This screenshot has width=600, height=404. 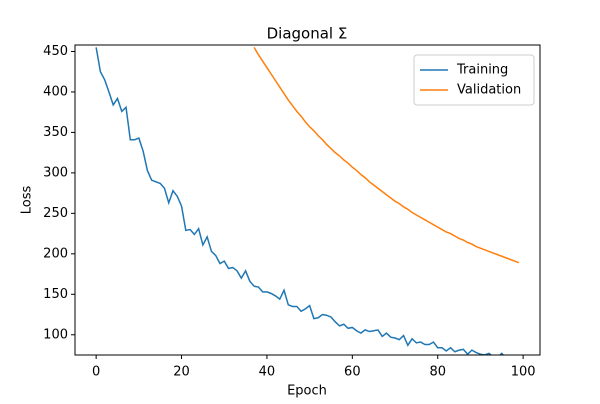 I want to click on y-tick-label: 250, so click(x=55, y=213).